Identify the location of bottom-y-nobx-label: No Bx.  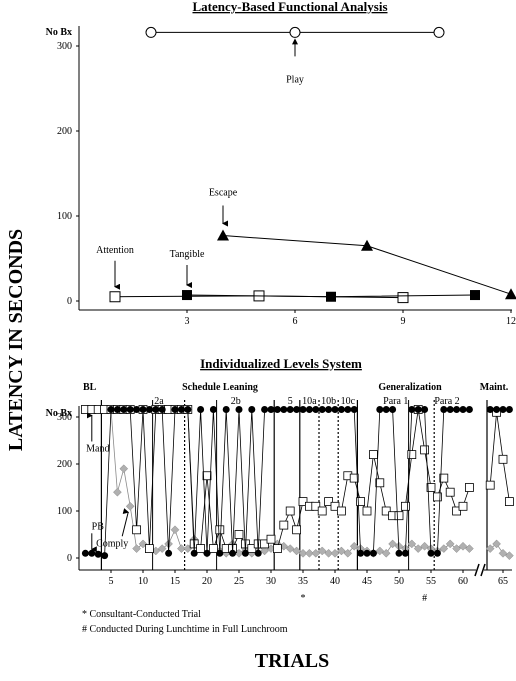
(59, 413).